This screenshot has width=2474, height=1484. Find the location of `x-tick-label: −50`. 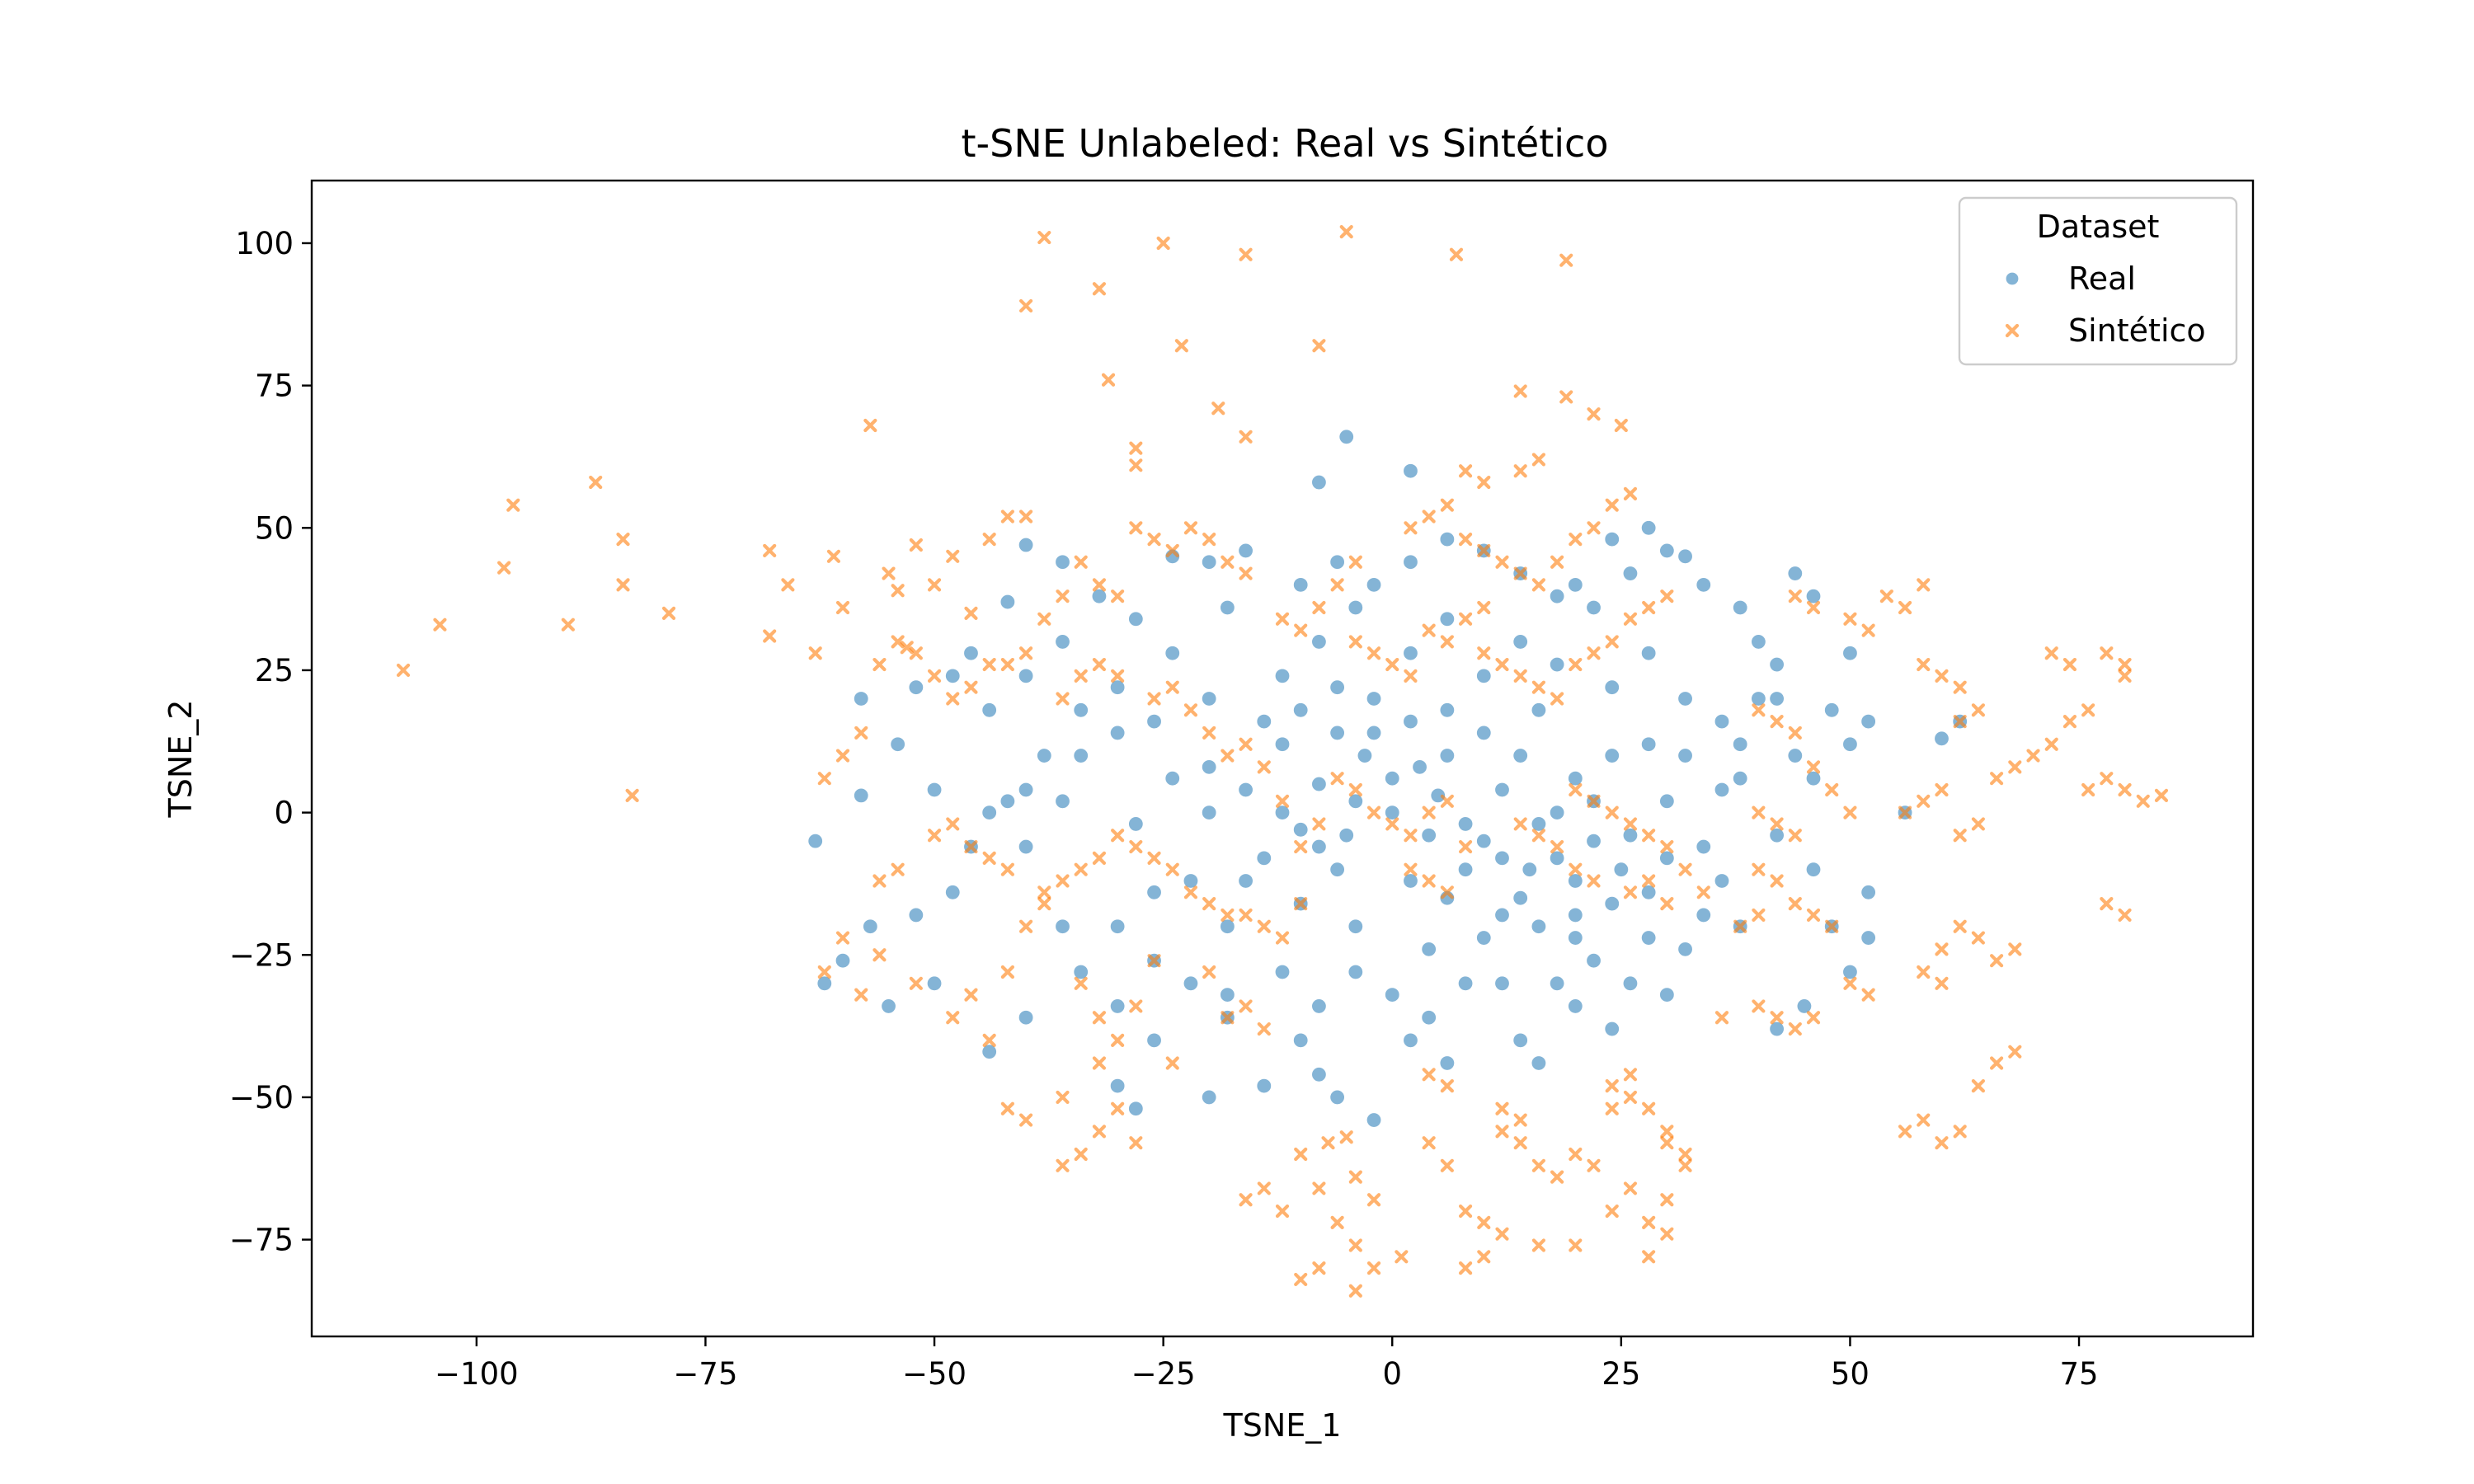

x-tick-label: −50 is located at coordinates (934, 1374).